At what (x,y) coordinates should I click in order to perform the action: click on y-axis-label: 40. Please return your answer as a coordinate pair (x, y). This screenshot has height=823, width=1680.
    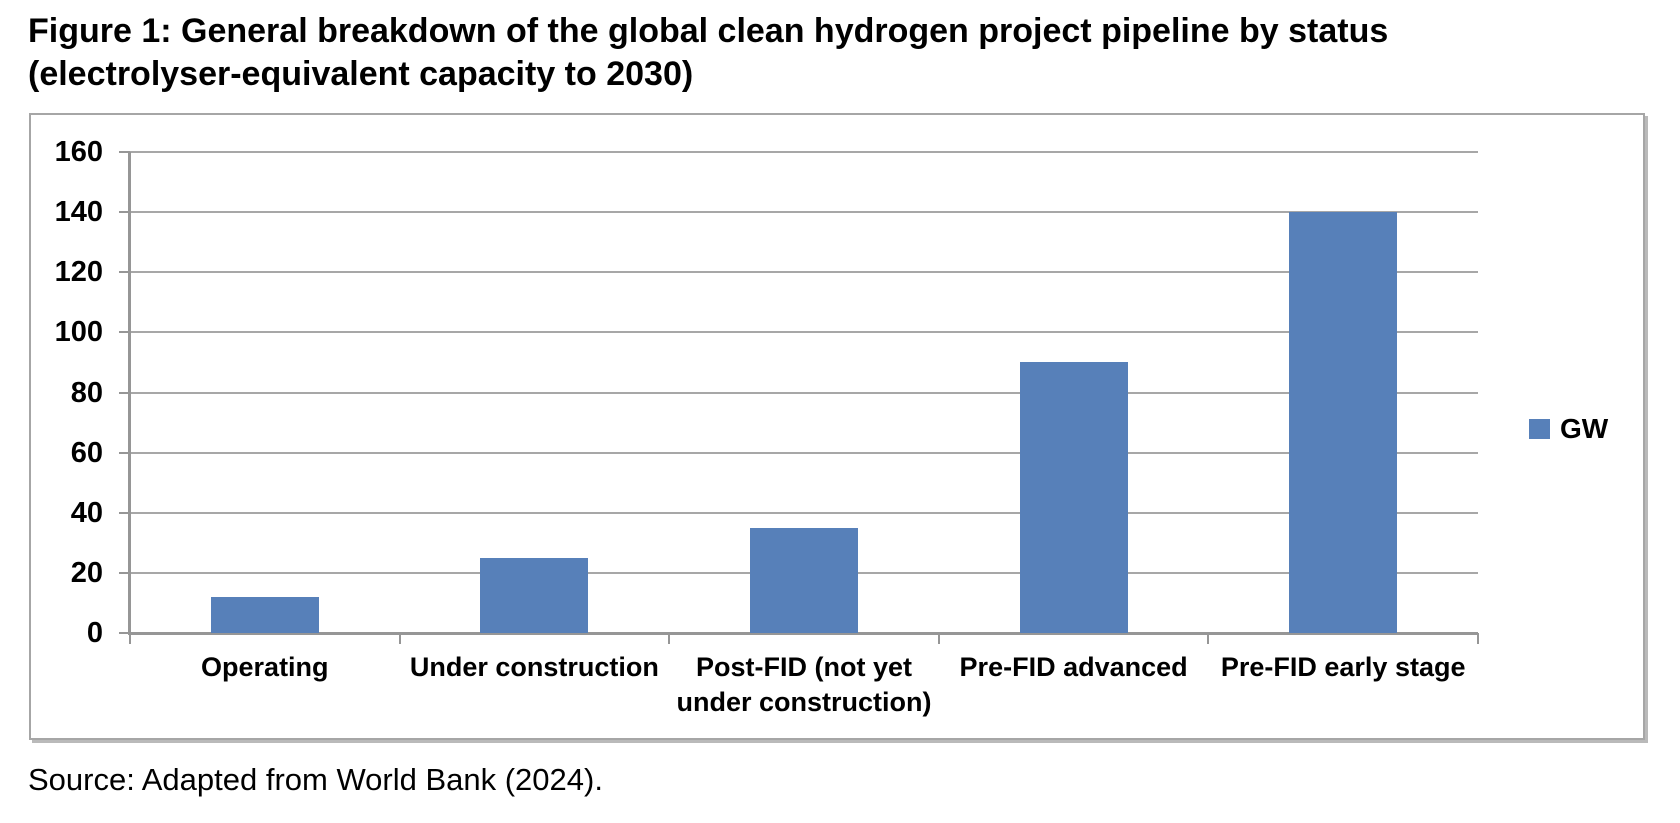
    Looking at the image, I should click on (86, 512).